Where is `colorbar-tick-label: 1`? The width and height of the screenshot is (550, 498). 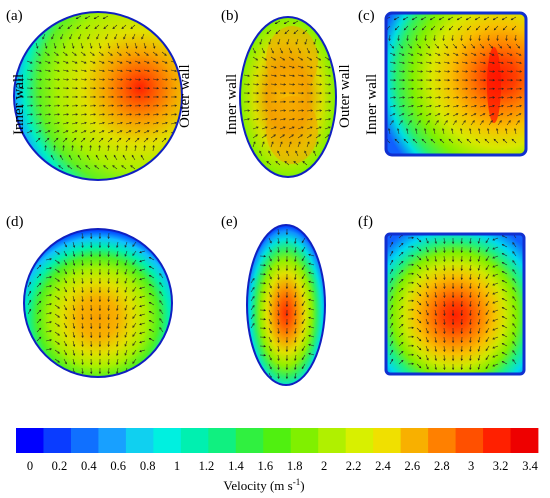
colorbar-tick-label: 1 is located at coordinates (177, 466).